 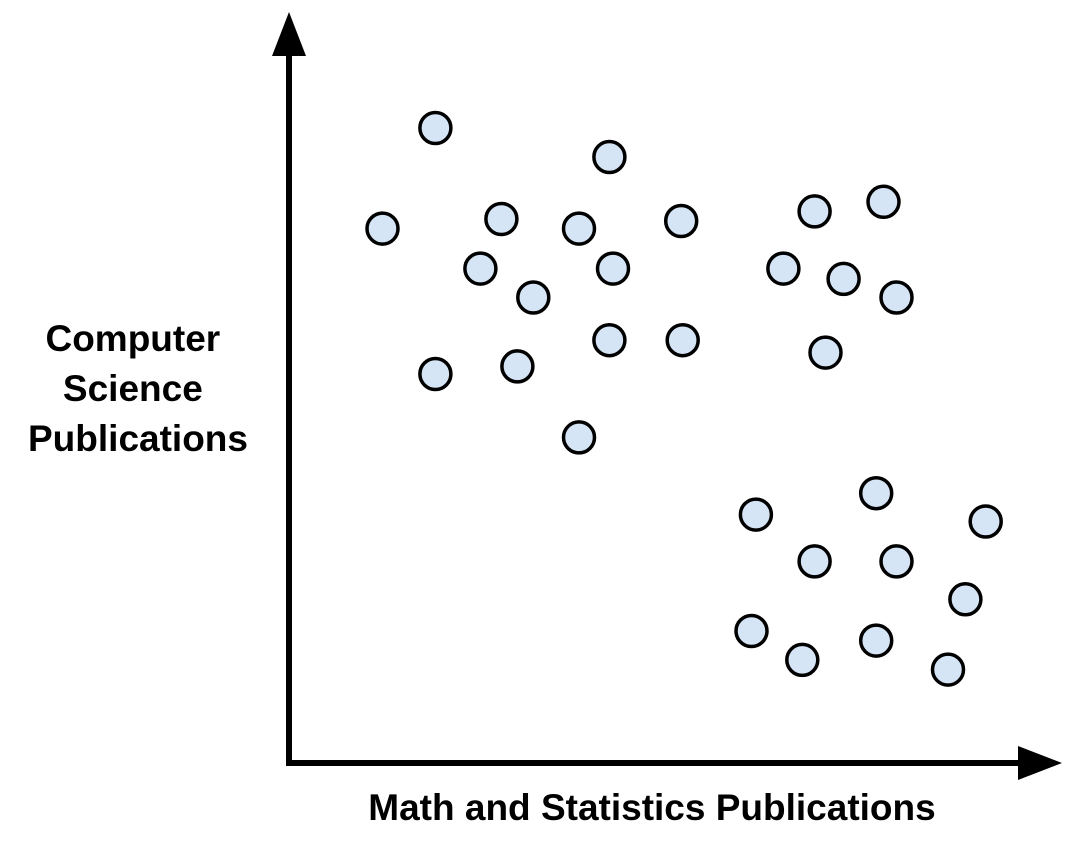 What do you see at coordinates (132, 338) in the screenshot?
I see `y-axis-title-line-1: Computer` at bounding box center [132, 338].